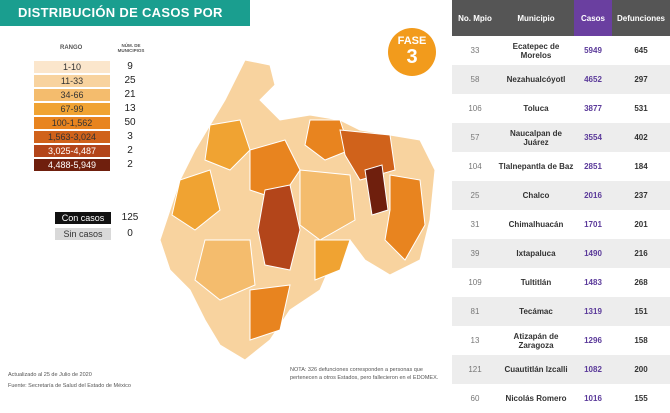 The image size is (670, 413). I want to click on table-cell: 201, so click(641, 224).